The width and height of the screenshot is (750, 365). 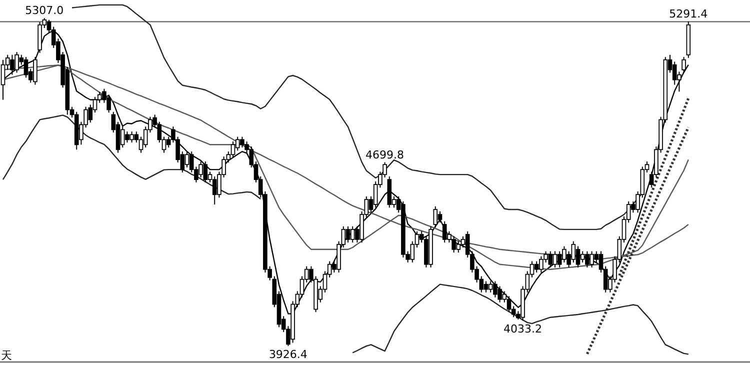 What do you see at coordinates (44, 10) in the screenshot?
I see `annotation: 5307.0` at bounding box center [44, 10].